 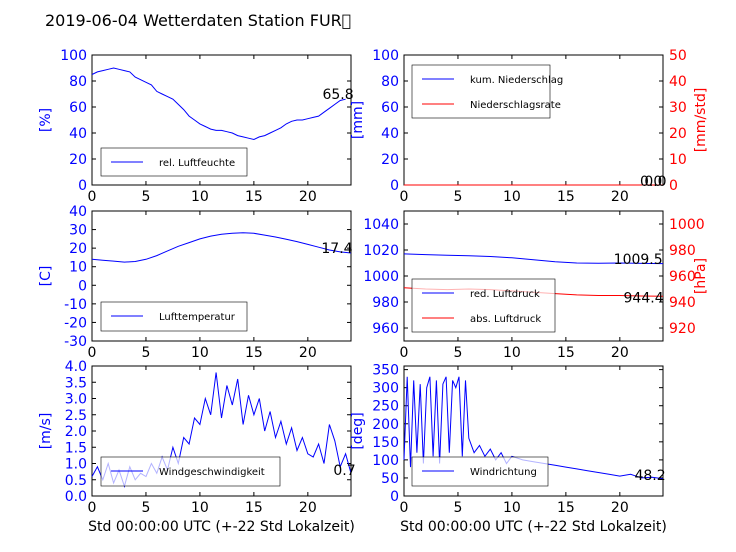 What do you see at coordinates (505, 319) in the screenshot?
I see `legend-label: abs. Luftdruck` at bounding box center [505, 319].